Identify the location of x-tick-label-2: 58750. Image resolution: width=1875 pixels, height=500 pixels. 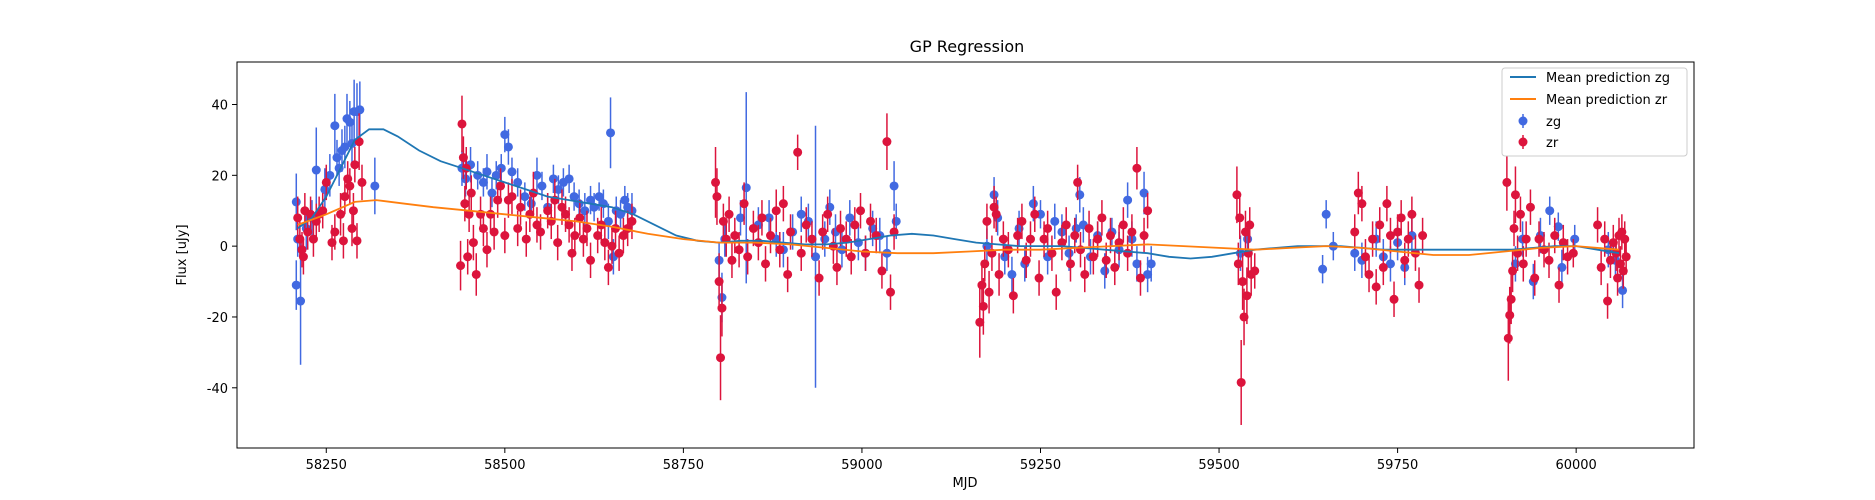
(683, 465).